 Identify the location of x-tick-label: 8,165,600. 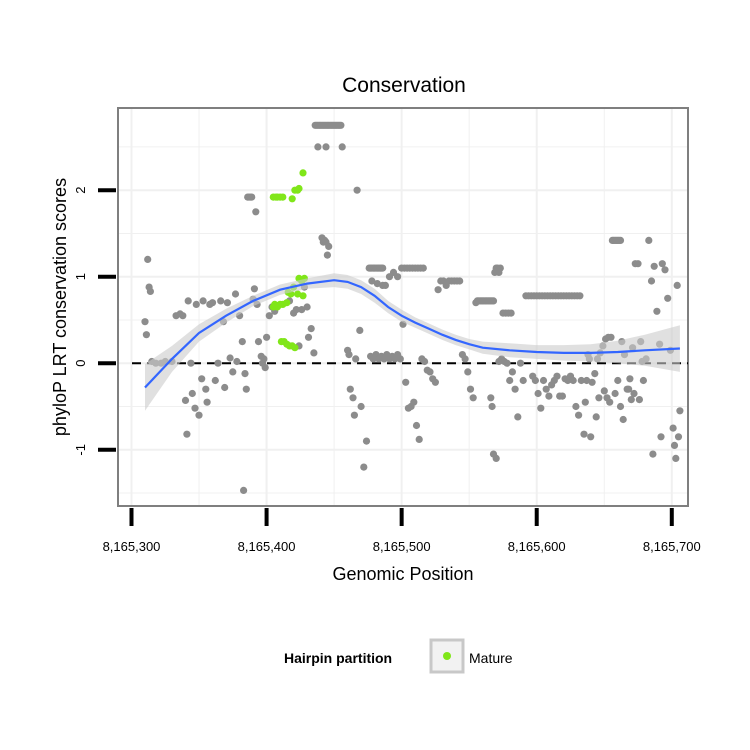
(537, 546).